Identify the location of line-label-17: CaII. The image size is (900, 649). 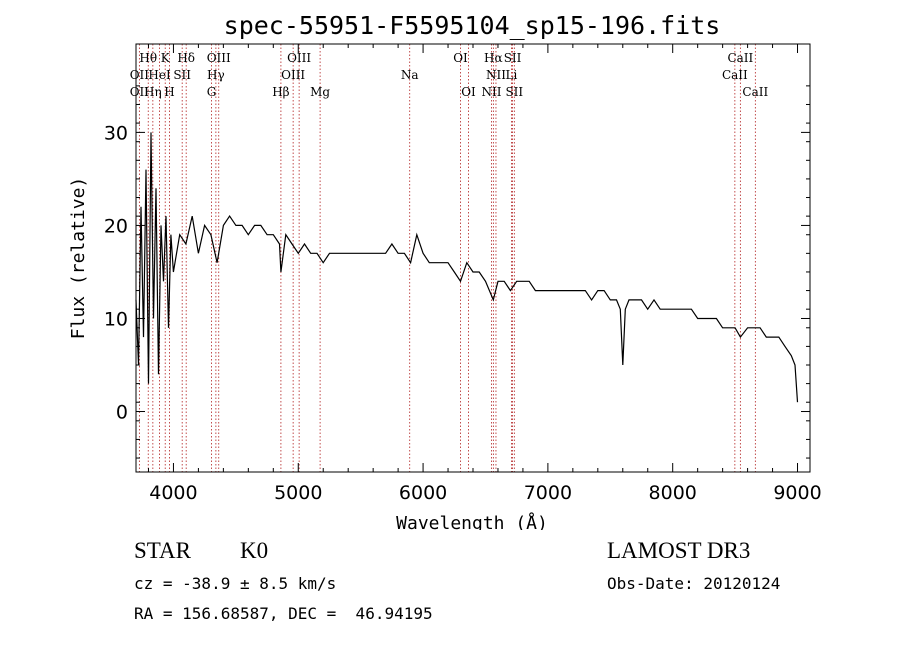
(735, 75).